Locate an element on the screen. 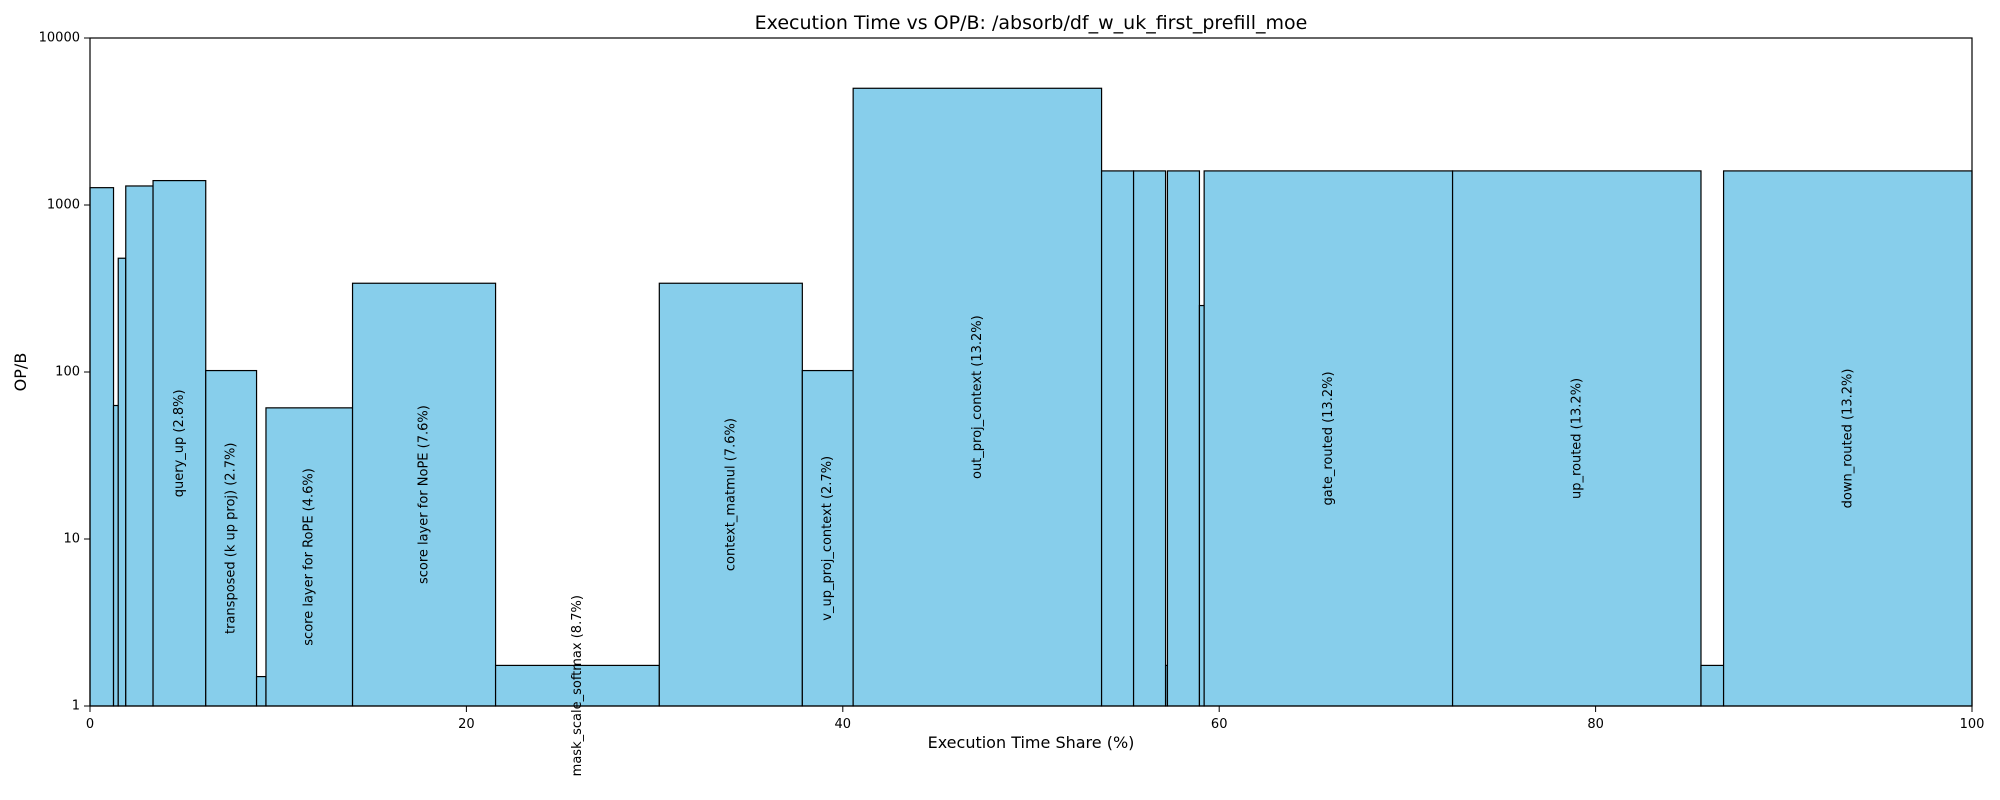 This screenshot has width=2000, height=800. y-tick-label-3: 1000 is located at coordinates (63, 205).